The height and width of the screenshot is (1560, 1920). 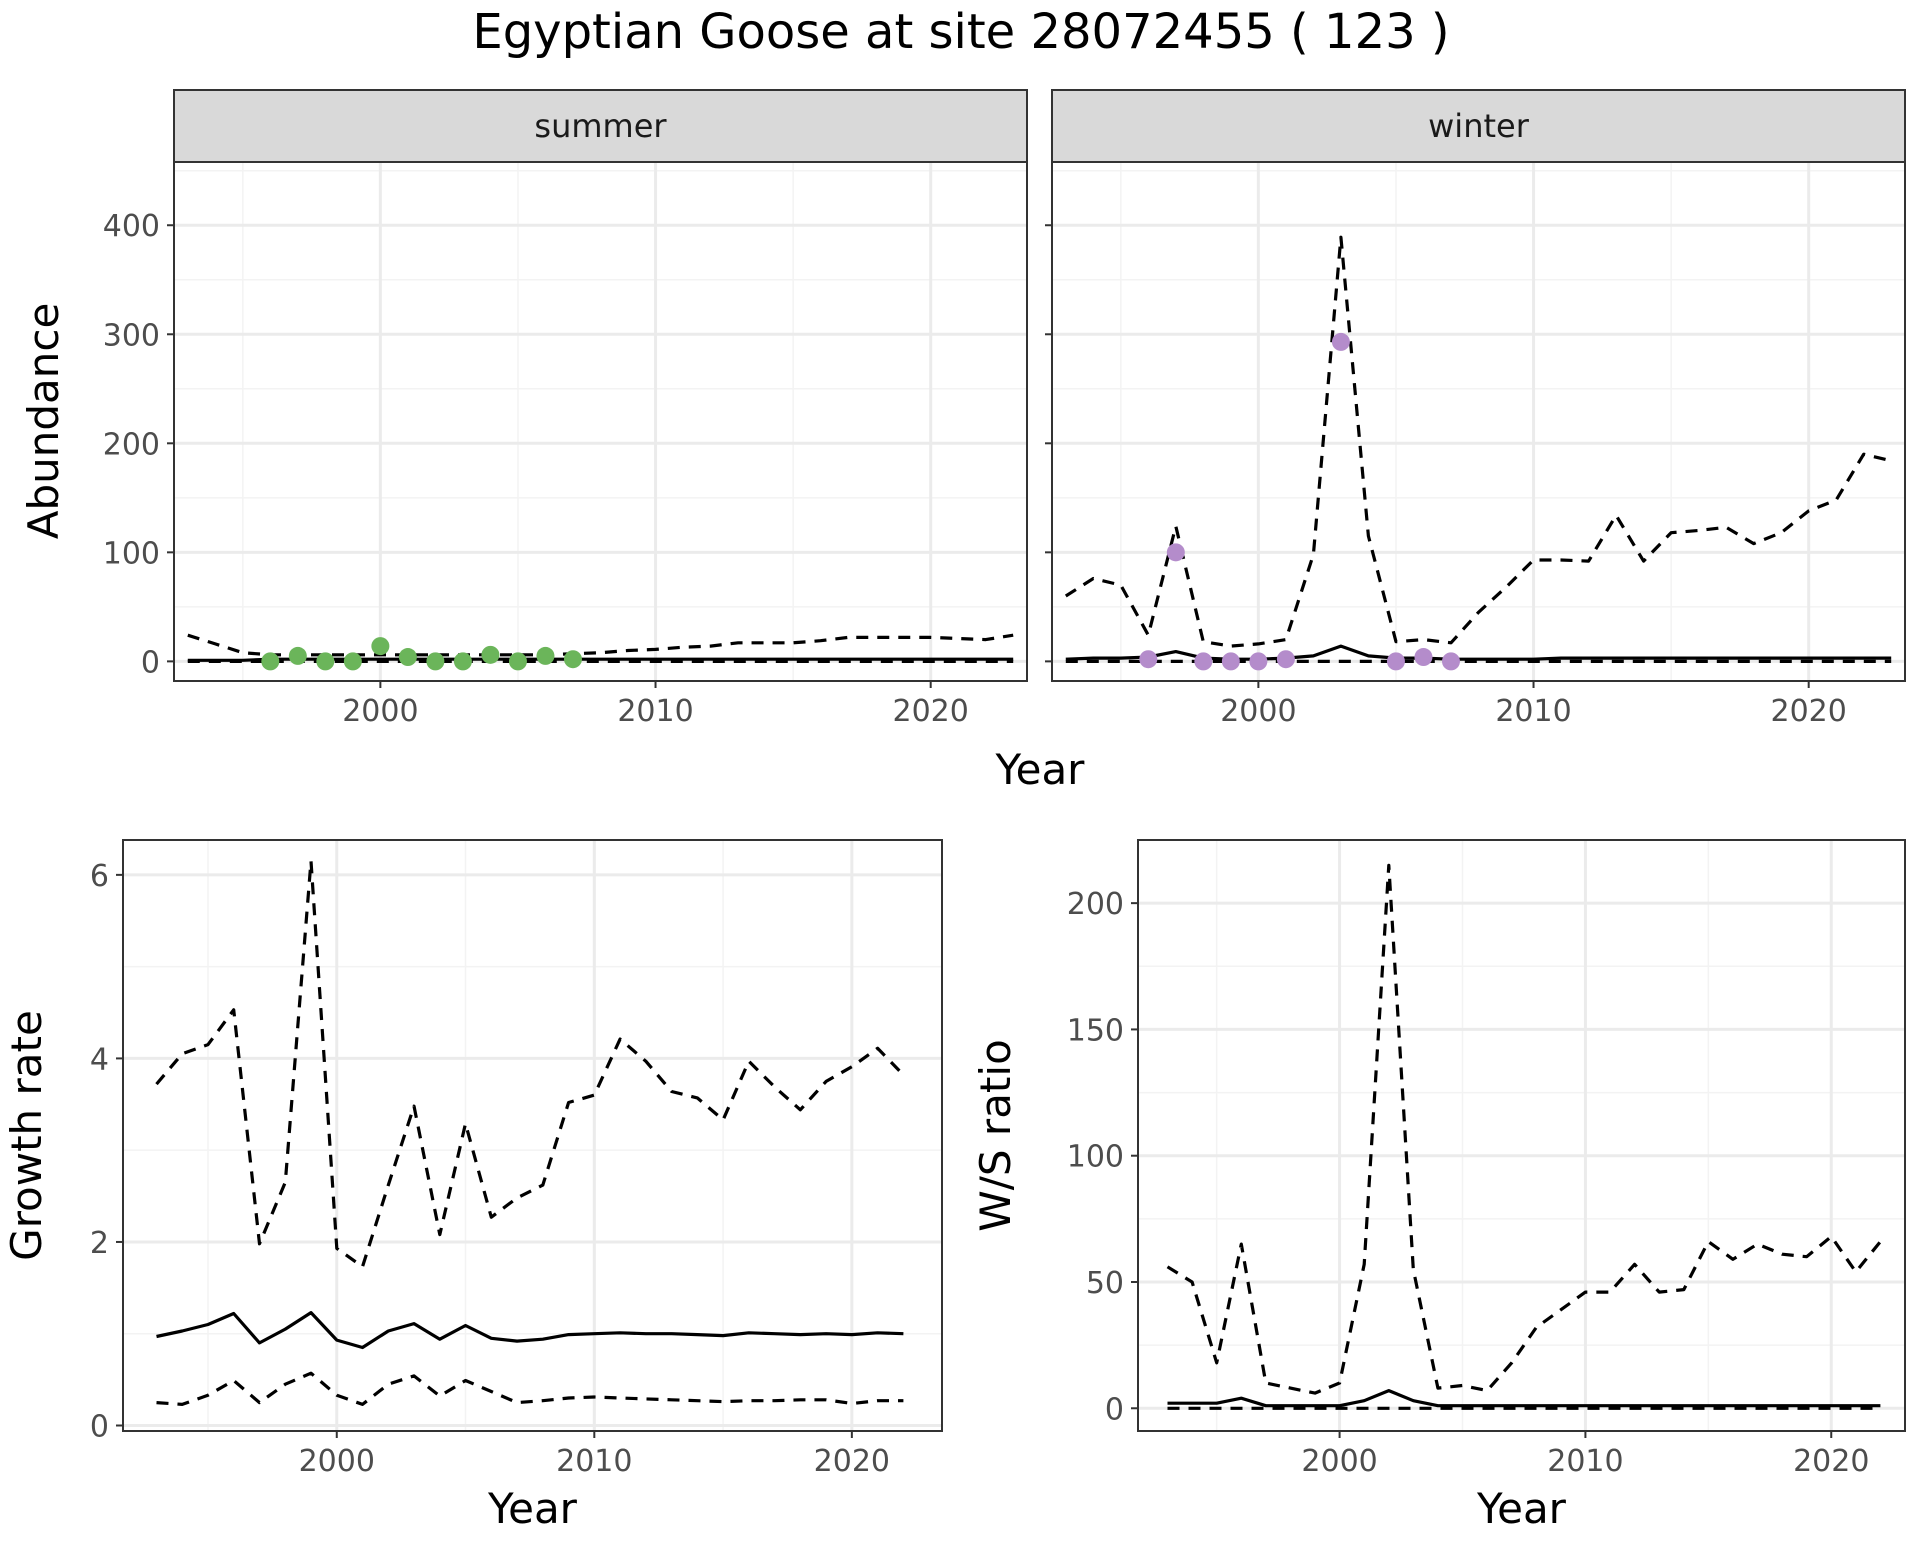 What do you see at coordinates (99, 1059) in the screenshot?
I see `y-tick-label: 4` at bounding box center [99, 1059].